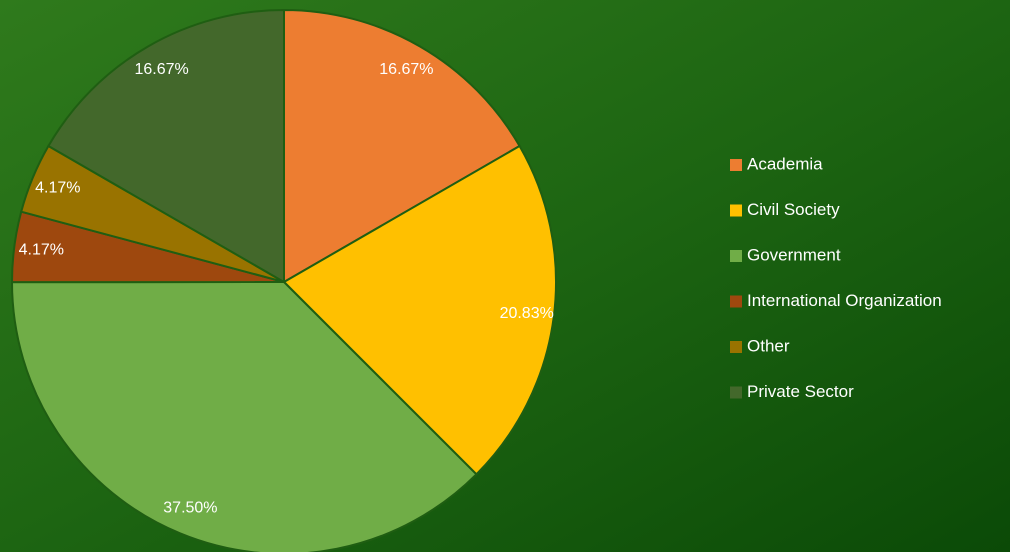 The image size is (1010, 552). I want to click on legend-label: Civil Society, so click(793, 209).